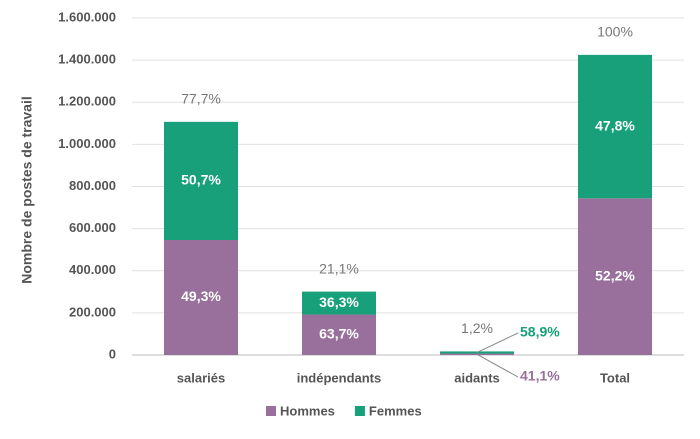 The image size is (700, 439). I want to click on segment-label: 50,7%, so click(201, 180).